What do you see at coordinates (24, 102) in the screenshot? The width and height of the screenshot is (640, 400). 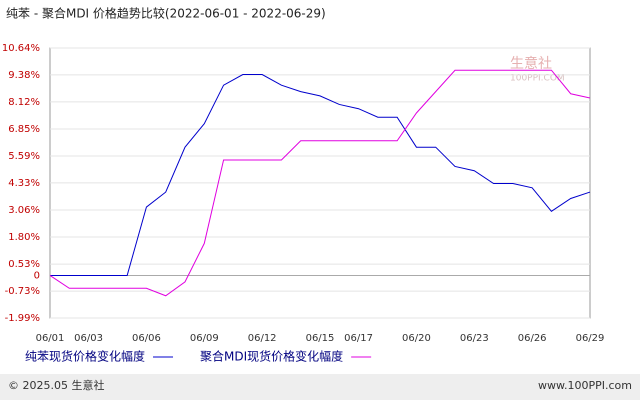 I see `y-tick-label: 8.12%` at bounding box center [24, 102].